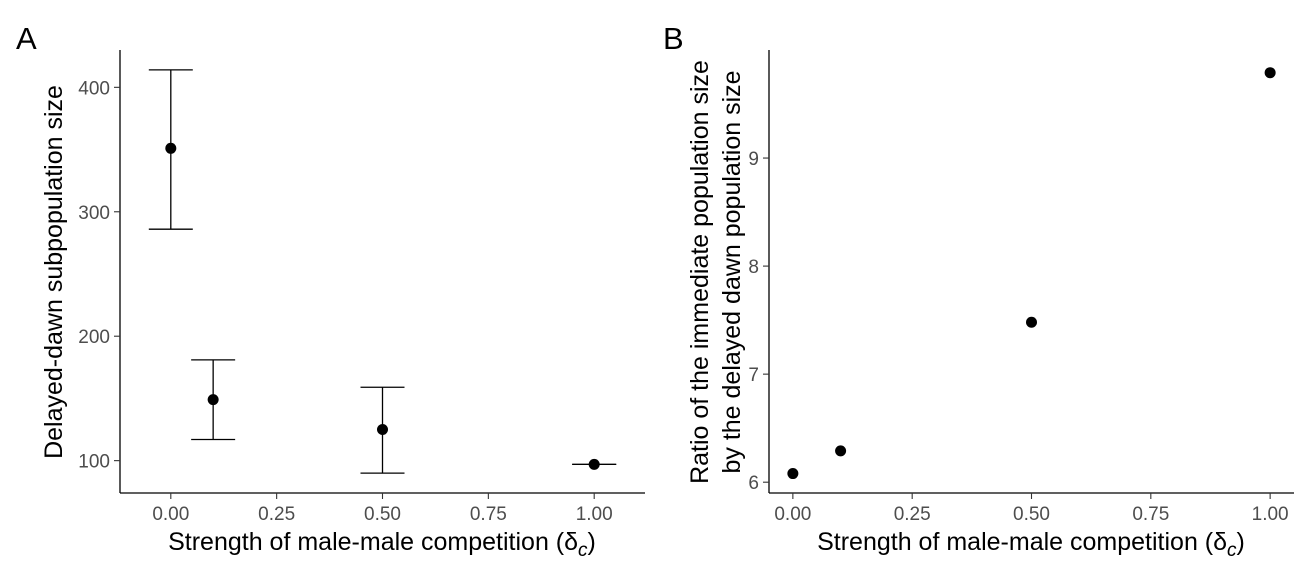  I want to click on y-tick-label: 400, so click(94, 88).